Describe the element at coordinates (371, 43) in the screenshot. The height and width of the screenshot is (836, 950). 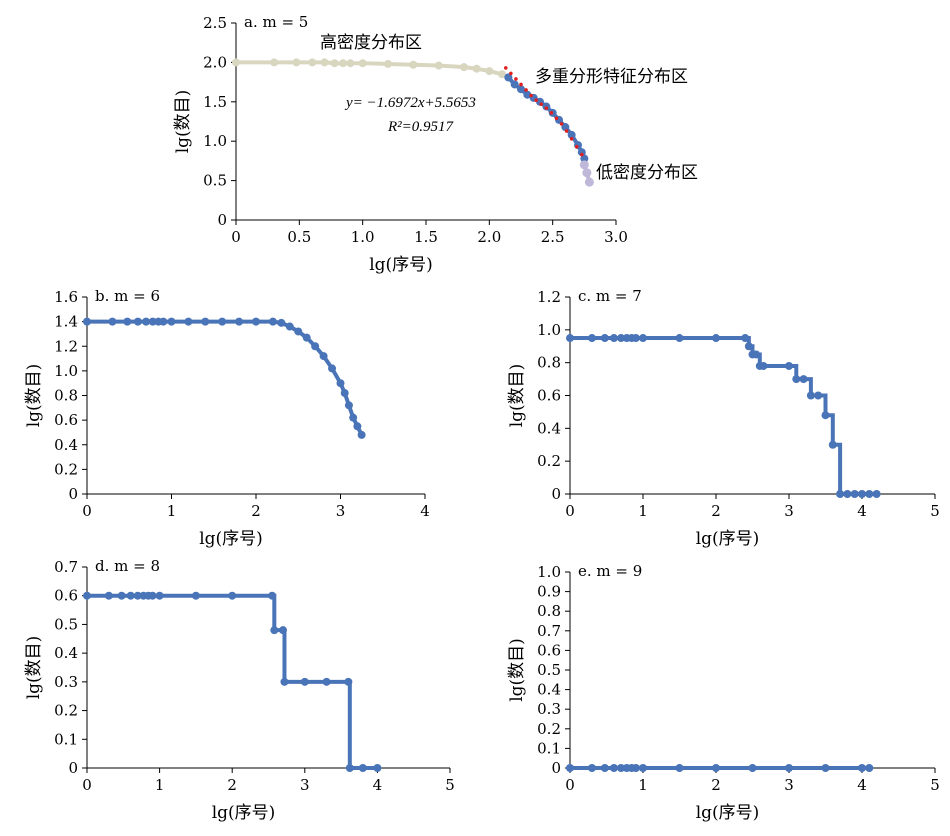
I see `annotation-high-density: 高密度分布区` at that location.